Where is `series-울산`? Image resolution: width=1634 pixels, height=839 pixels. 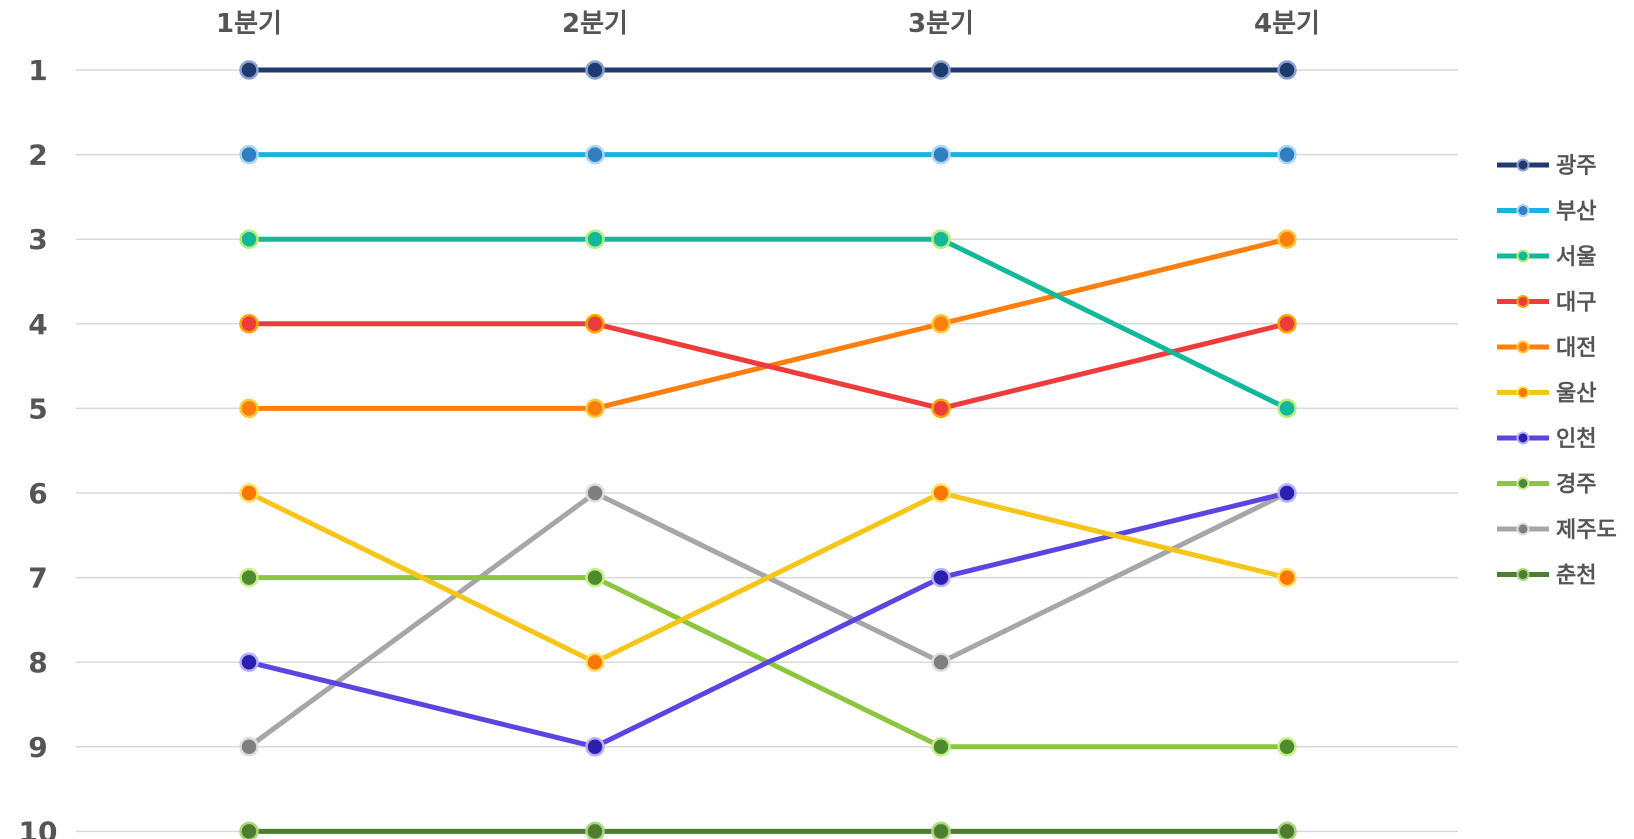
series-울산 is located at coordinates (768, 577).